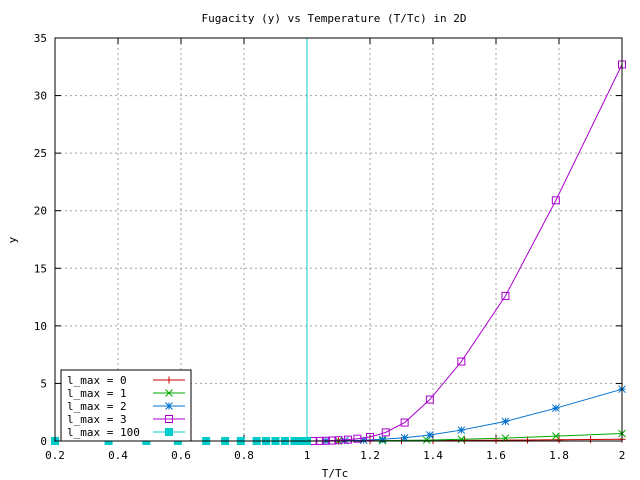 The width and height of the screenshot is (640, 480). Describe the element at coordinates (370, 455) in the screenshot. I see `x-tick-label: 1.2` at that location.